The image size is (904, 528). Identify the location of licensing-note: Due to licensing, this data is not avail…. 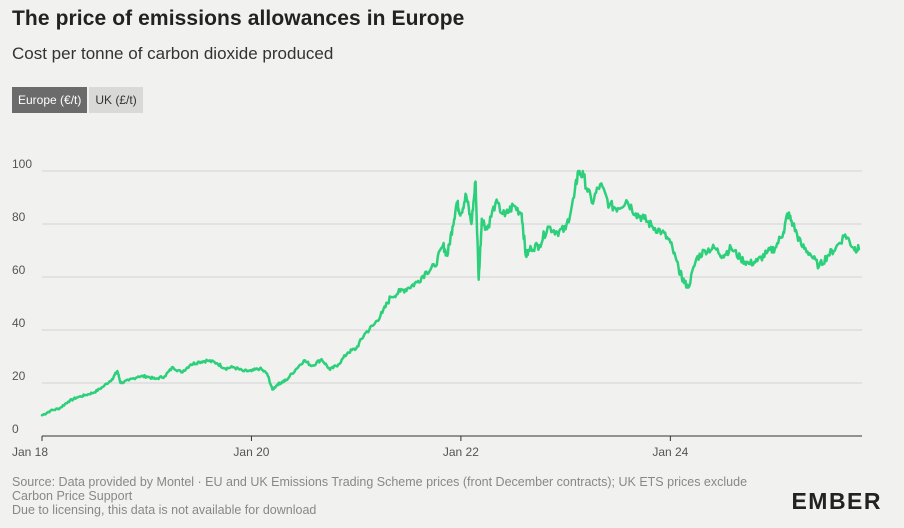
(164, 510).